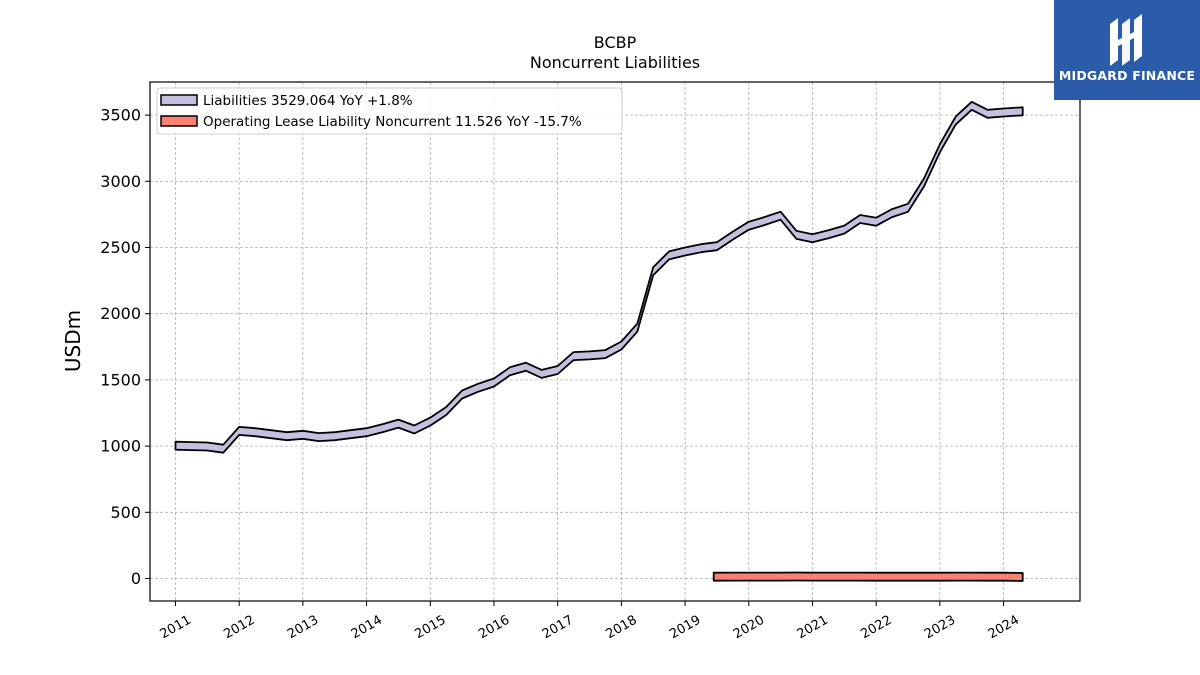 This screenshot has height=675, width=1200. What do you see at coordinates (749, 628) in the screenshot?
I see `x-tick-label: 2020` at bounding box center [749, 628].